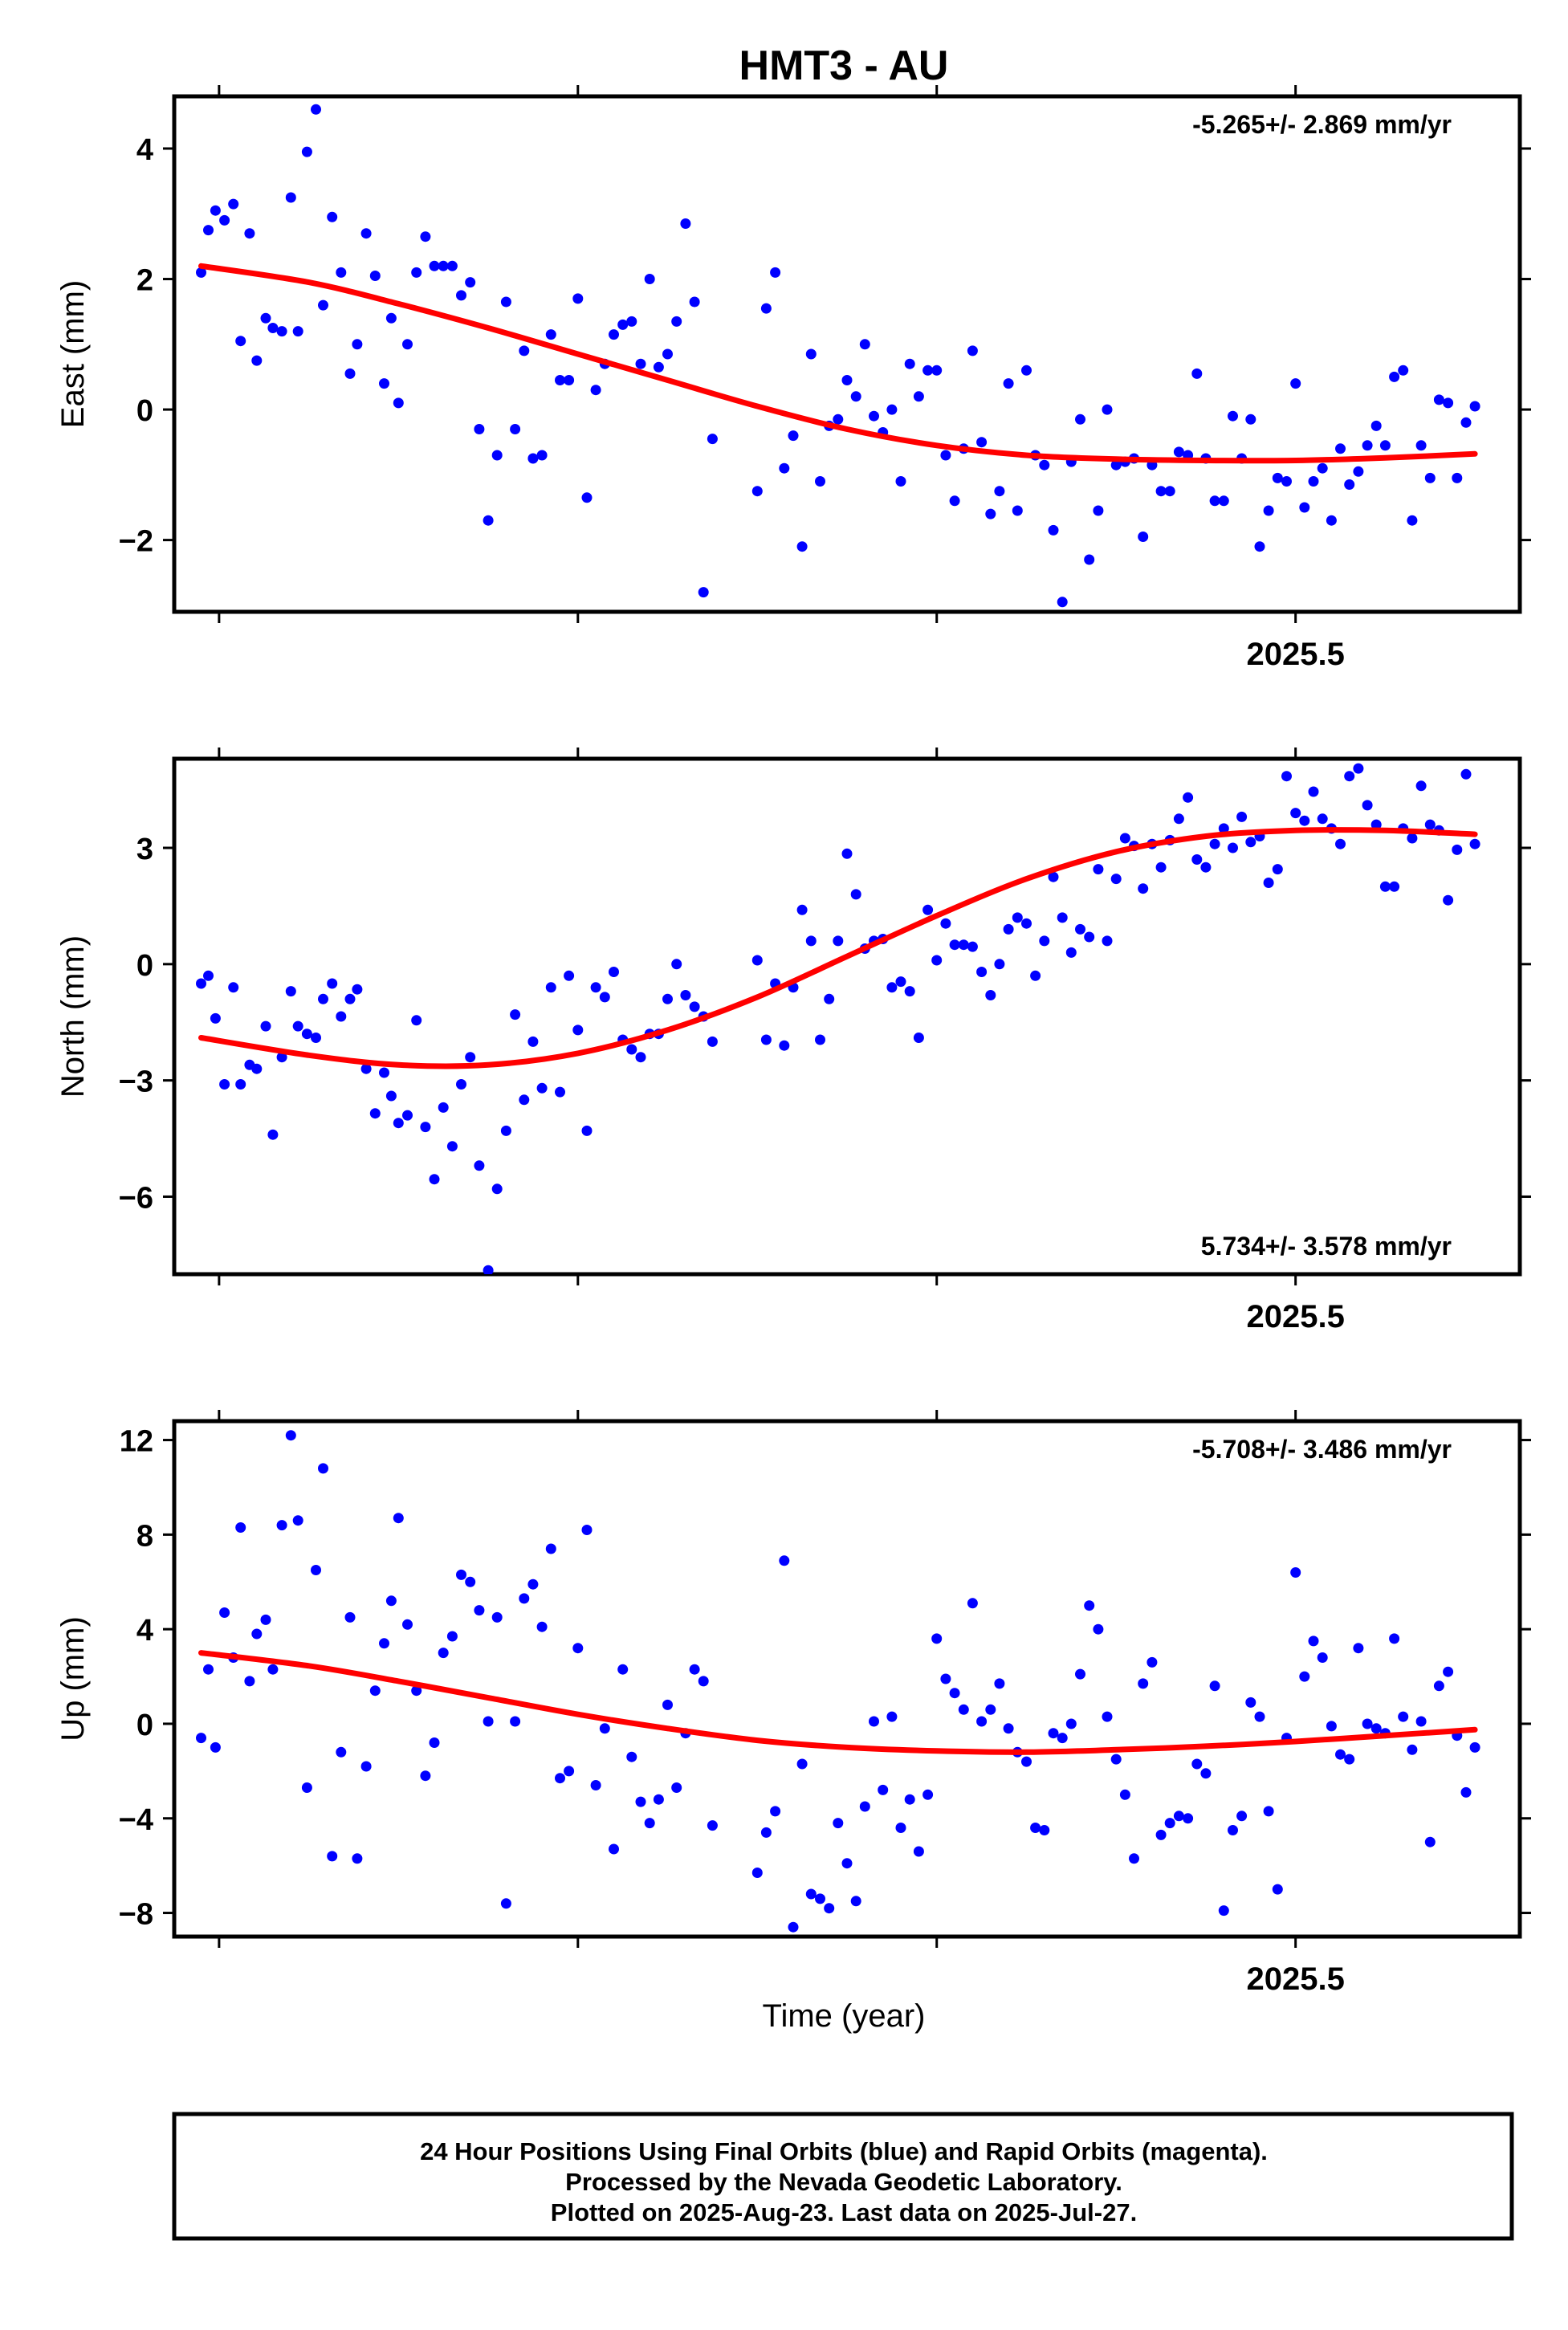 Image resolution: width=1568 pixels, height=2330 pixels. I want to click on up-y-axis-label: Up (mm), so click(73, 1678).